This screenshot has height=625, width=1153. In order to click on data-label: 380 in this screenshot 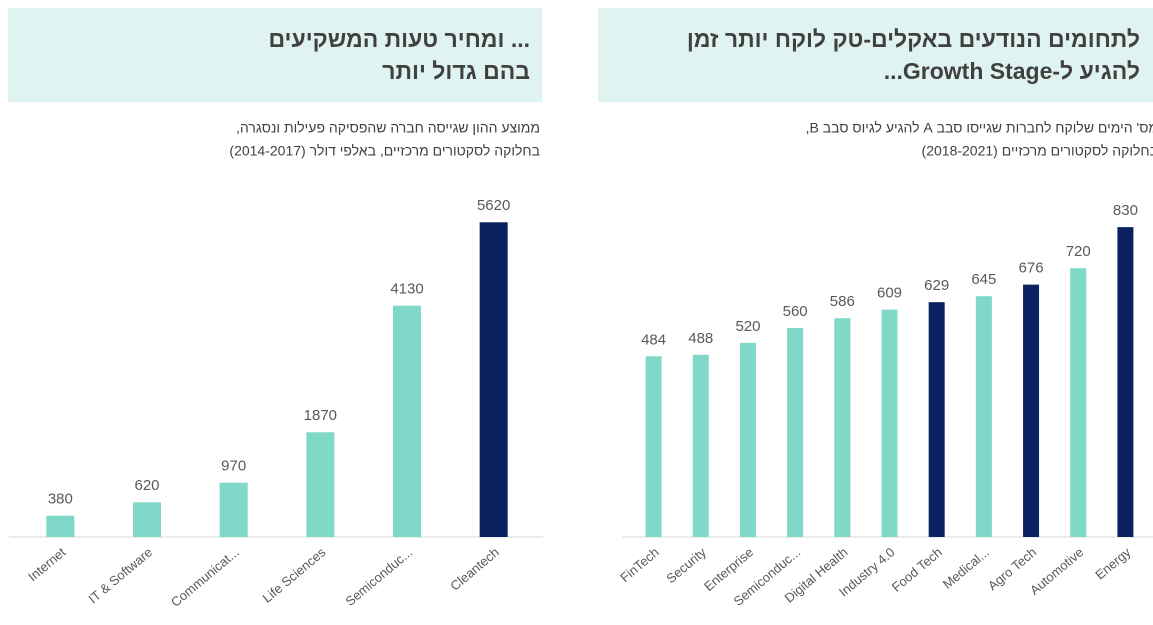, I will do `click(60, 499)`.